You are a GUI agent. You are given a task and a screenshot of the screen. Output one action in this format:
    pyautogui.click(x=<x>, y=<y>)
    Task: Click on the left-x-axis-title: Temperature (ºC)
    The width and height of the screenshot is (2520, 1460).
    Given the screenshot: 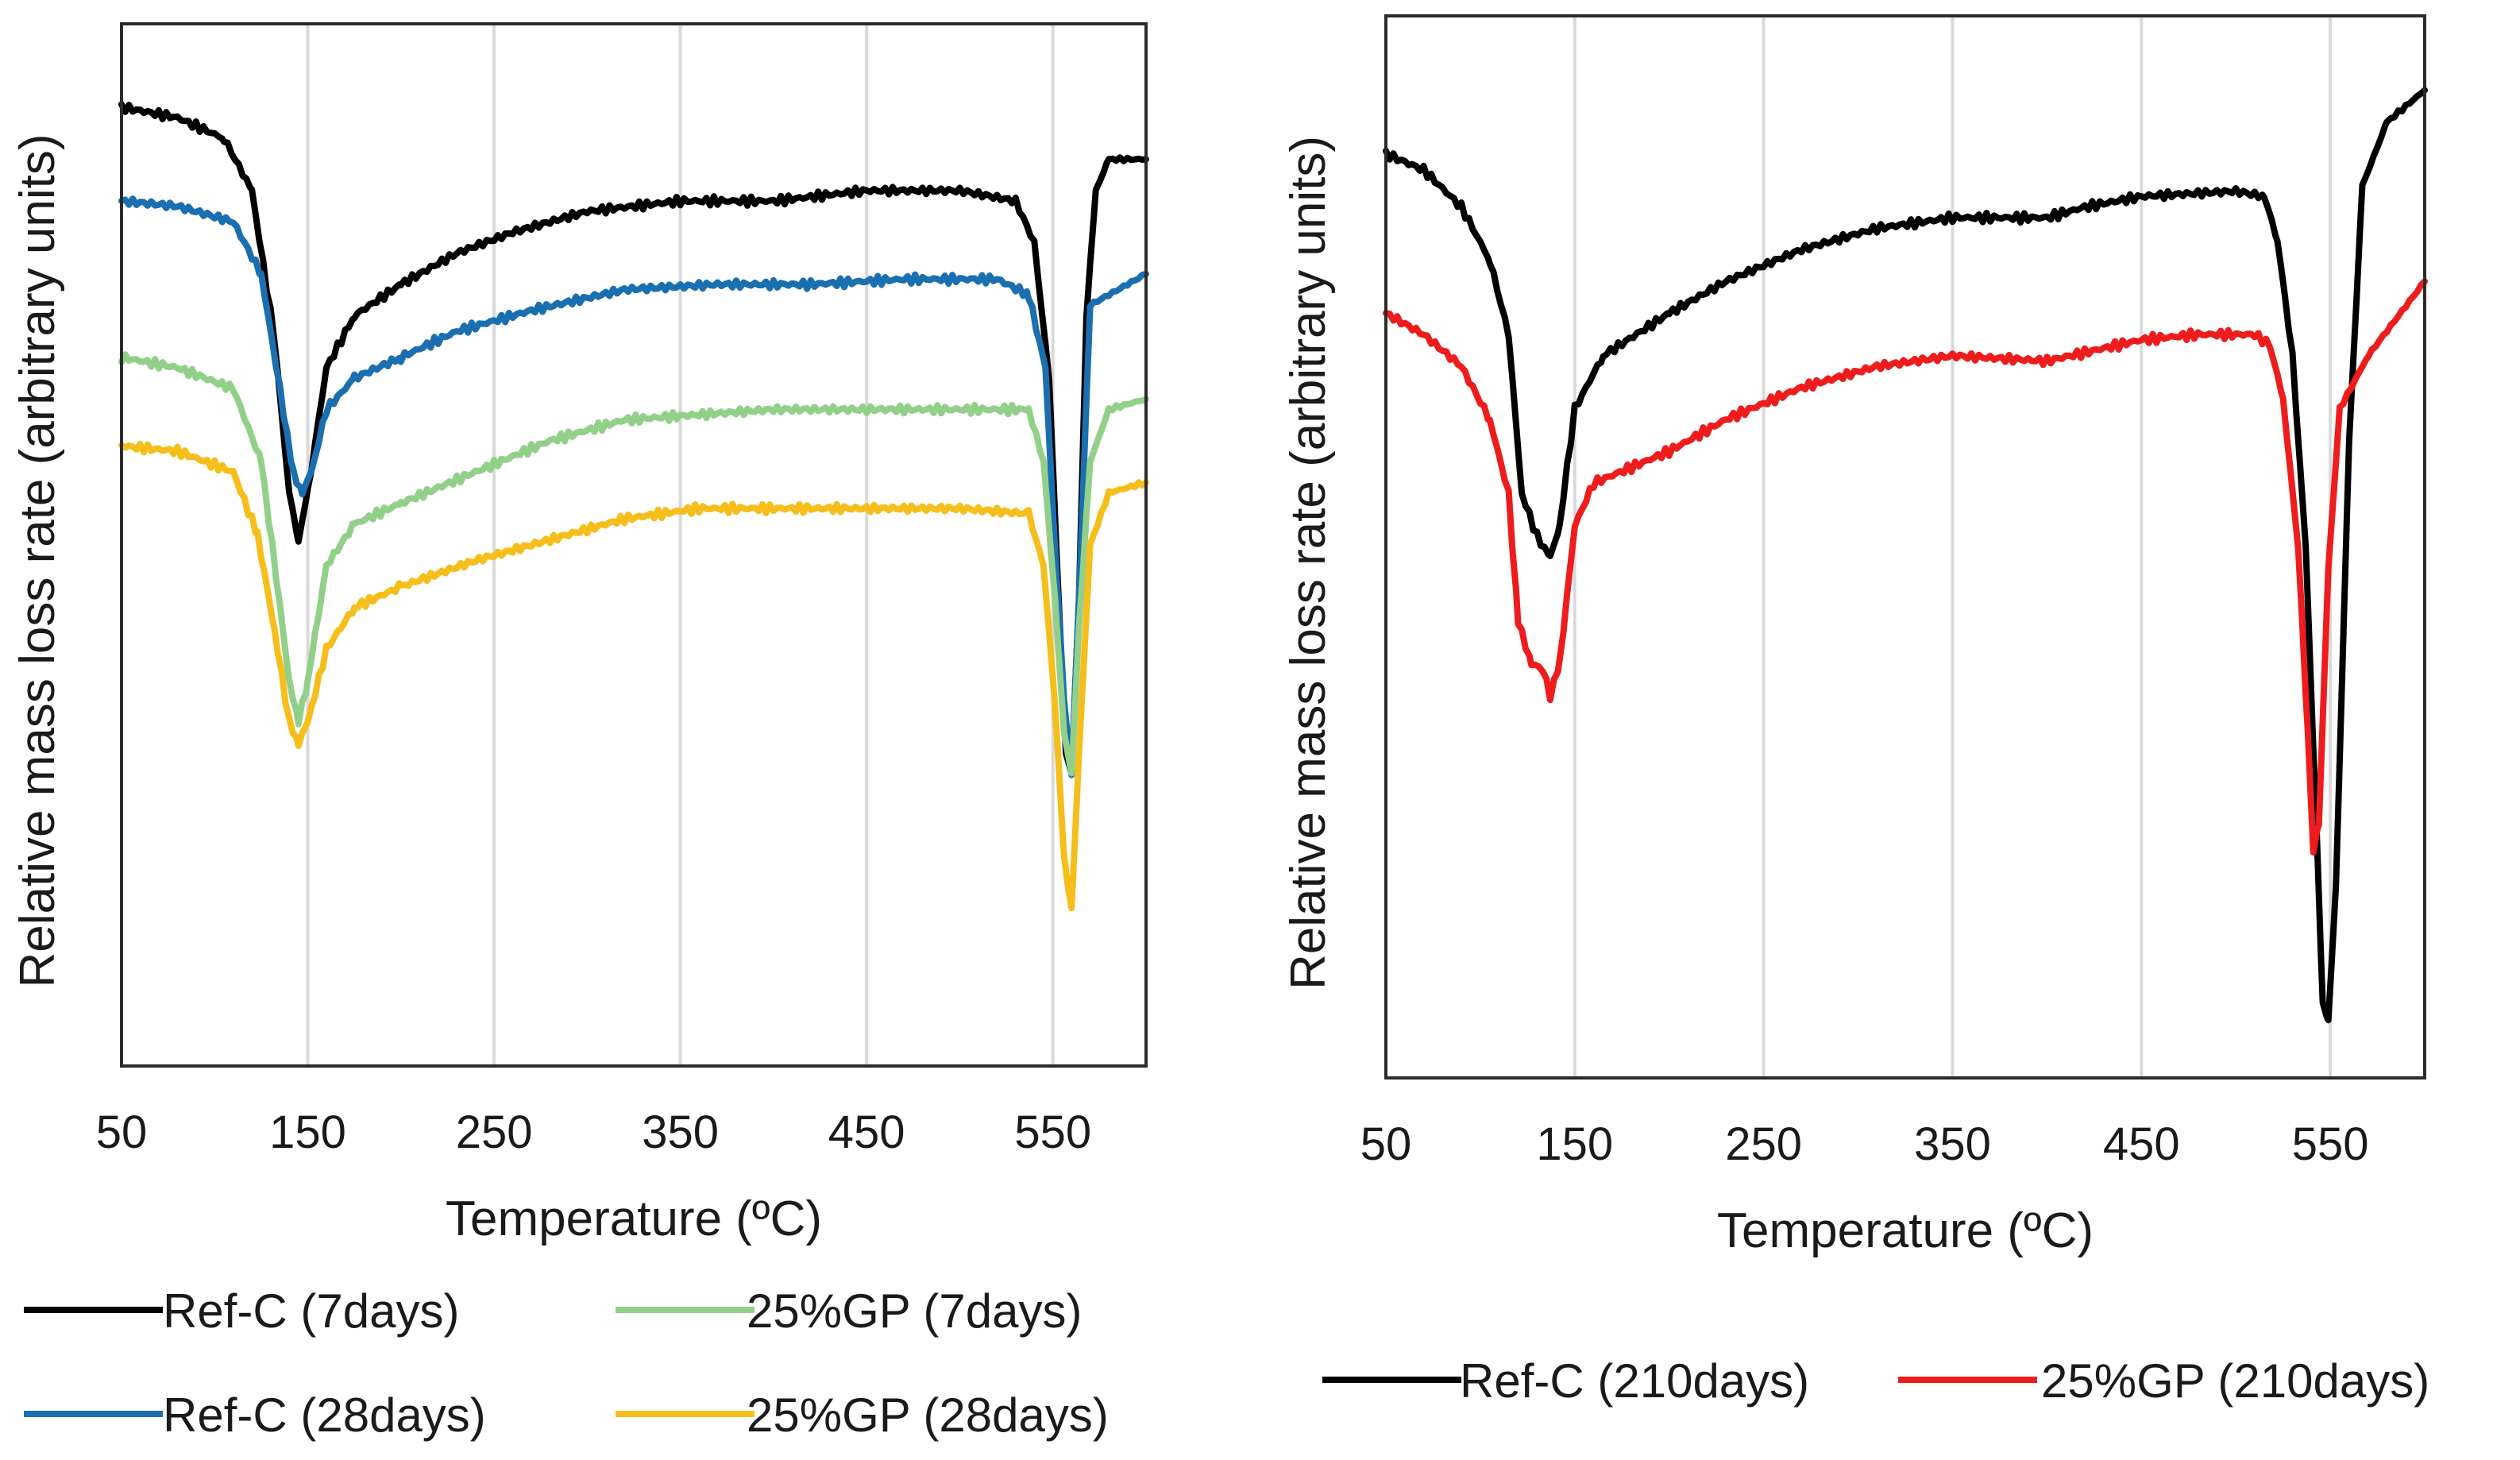 What is the action you would take?
    pyautogui.click(x=634, y=1219)
    